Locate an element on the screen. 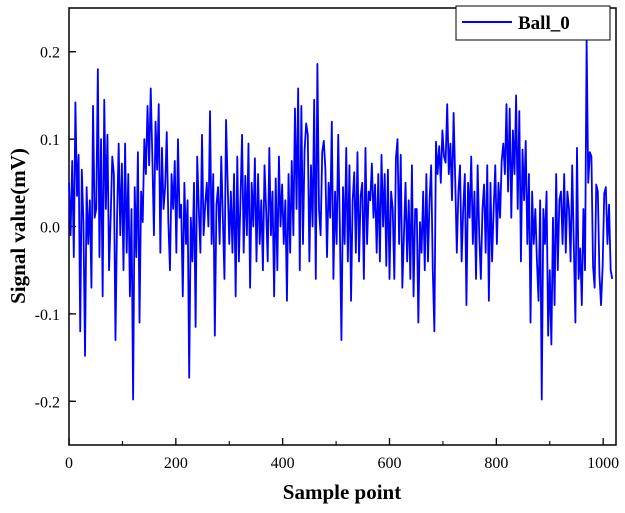  y-tick-label: 0.2 is located at coordinates (50, 53).